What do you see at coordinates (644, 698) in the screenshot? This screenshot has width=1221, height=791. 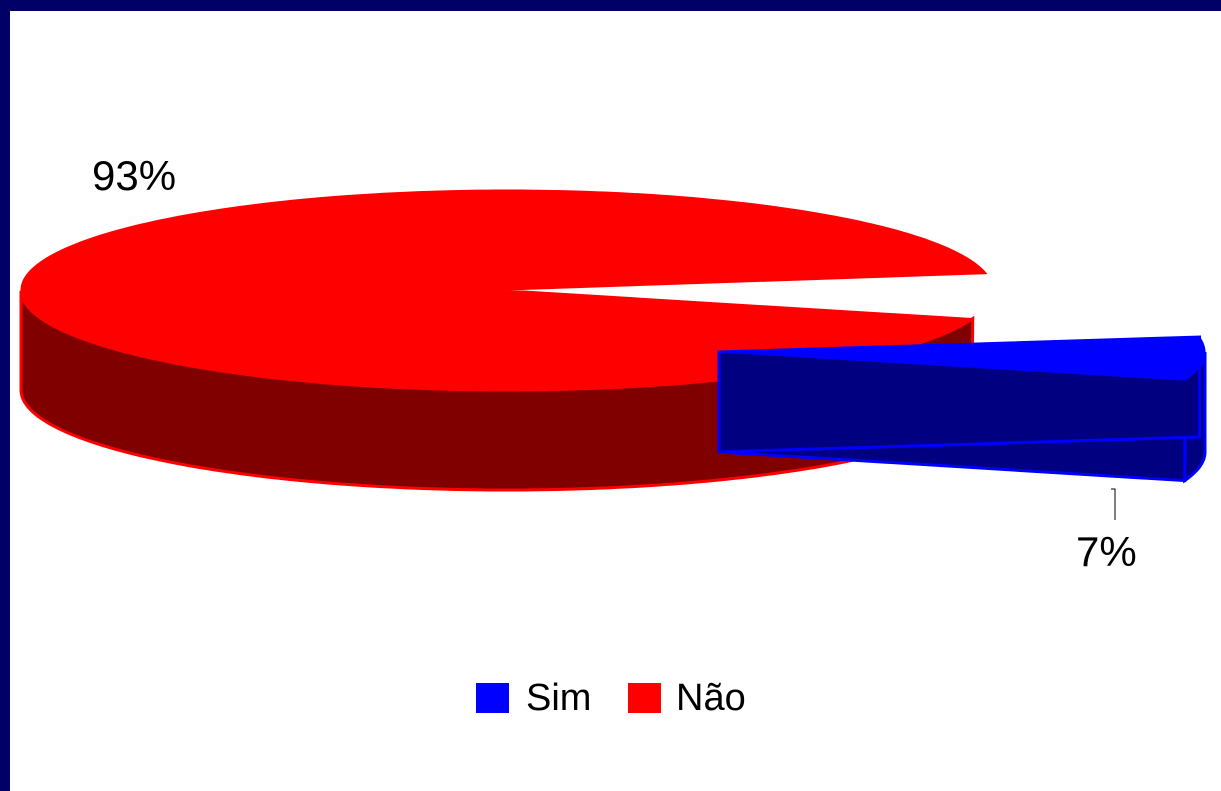 I see `legend-swatch-nao` at bounding box center [644, 698].